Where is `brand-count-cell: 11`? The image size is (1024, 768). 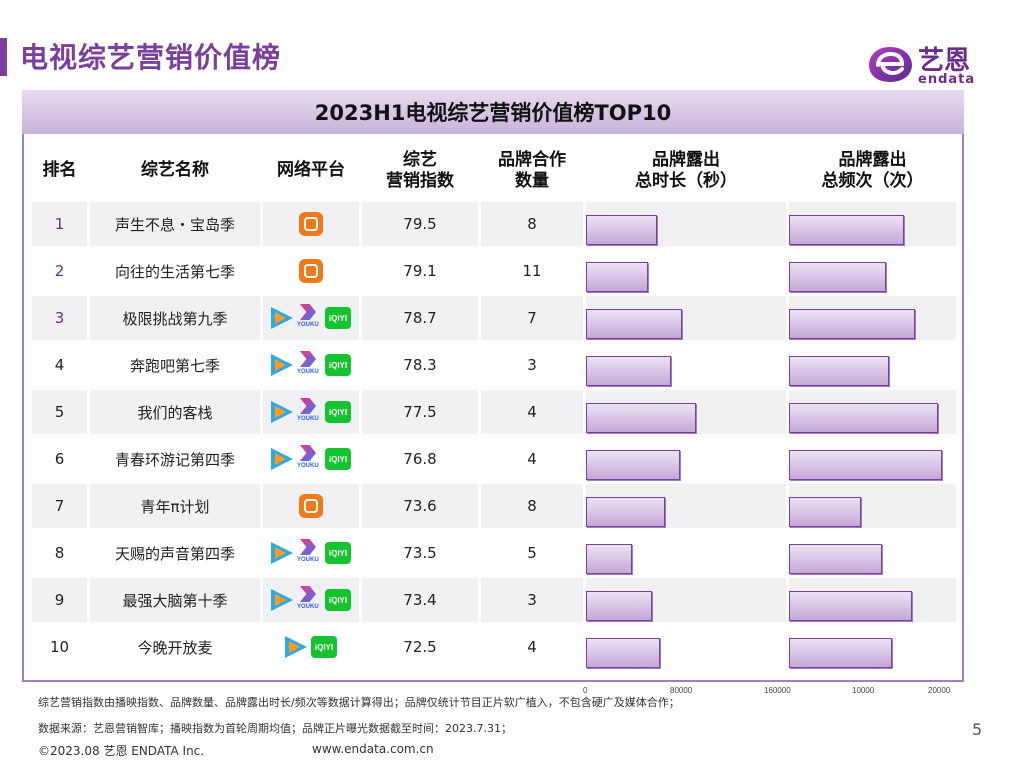
brand-count-cell: 11 is located at coordinates (532, 271).